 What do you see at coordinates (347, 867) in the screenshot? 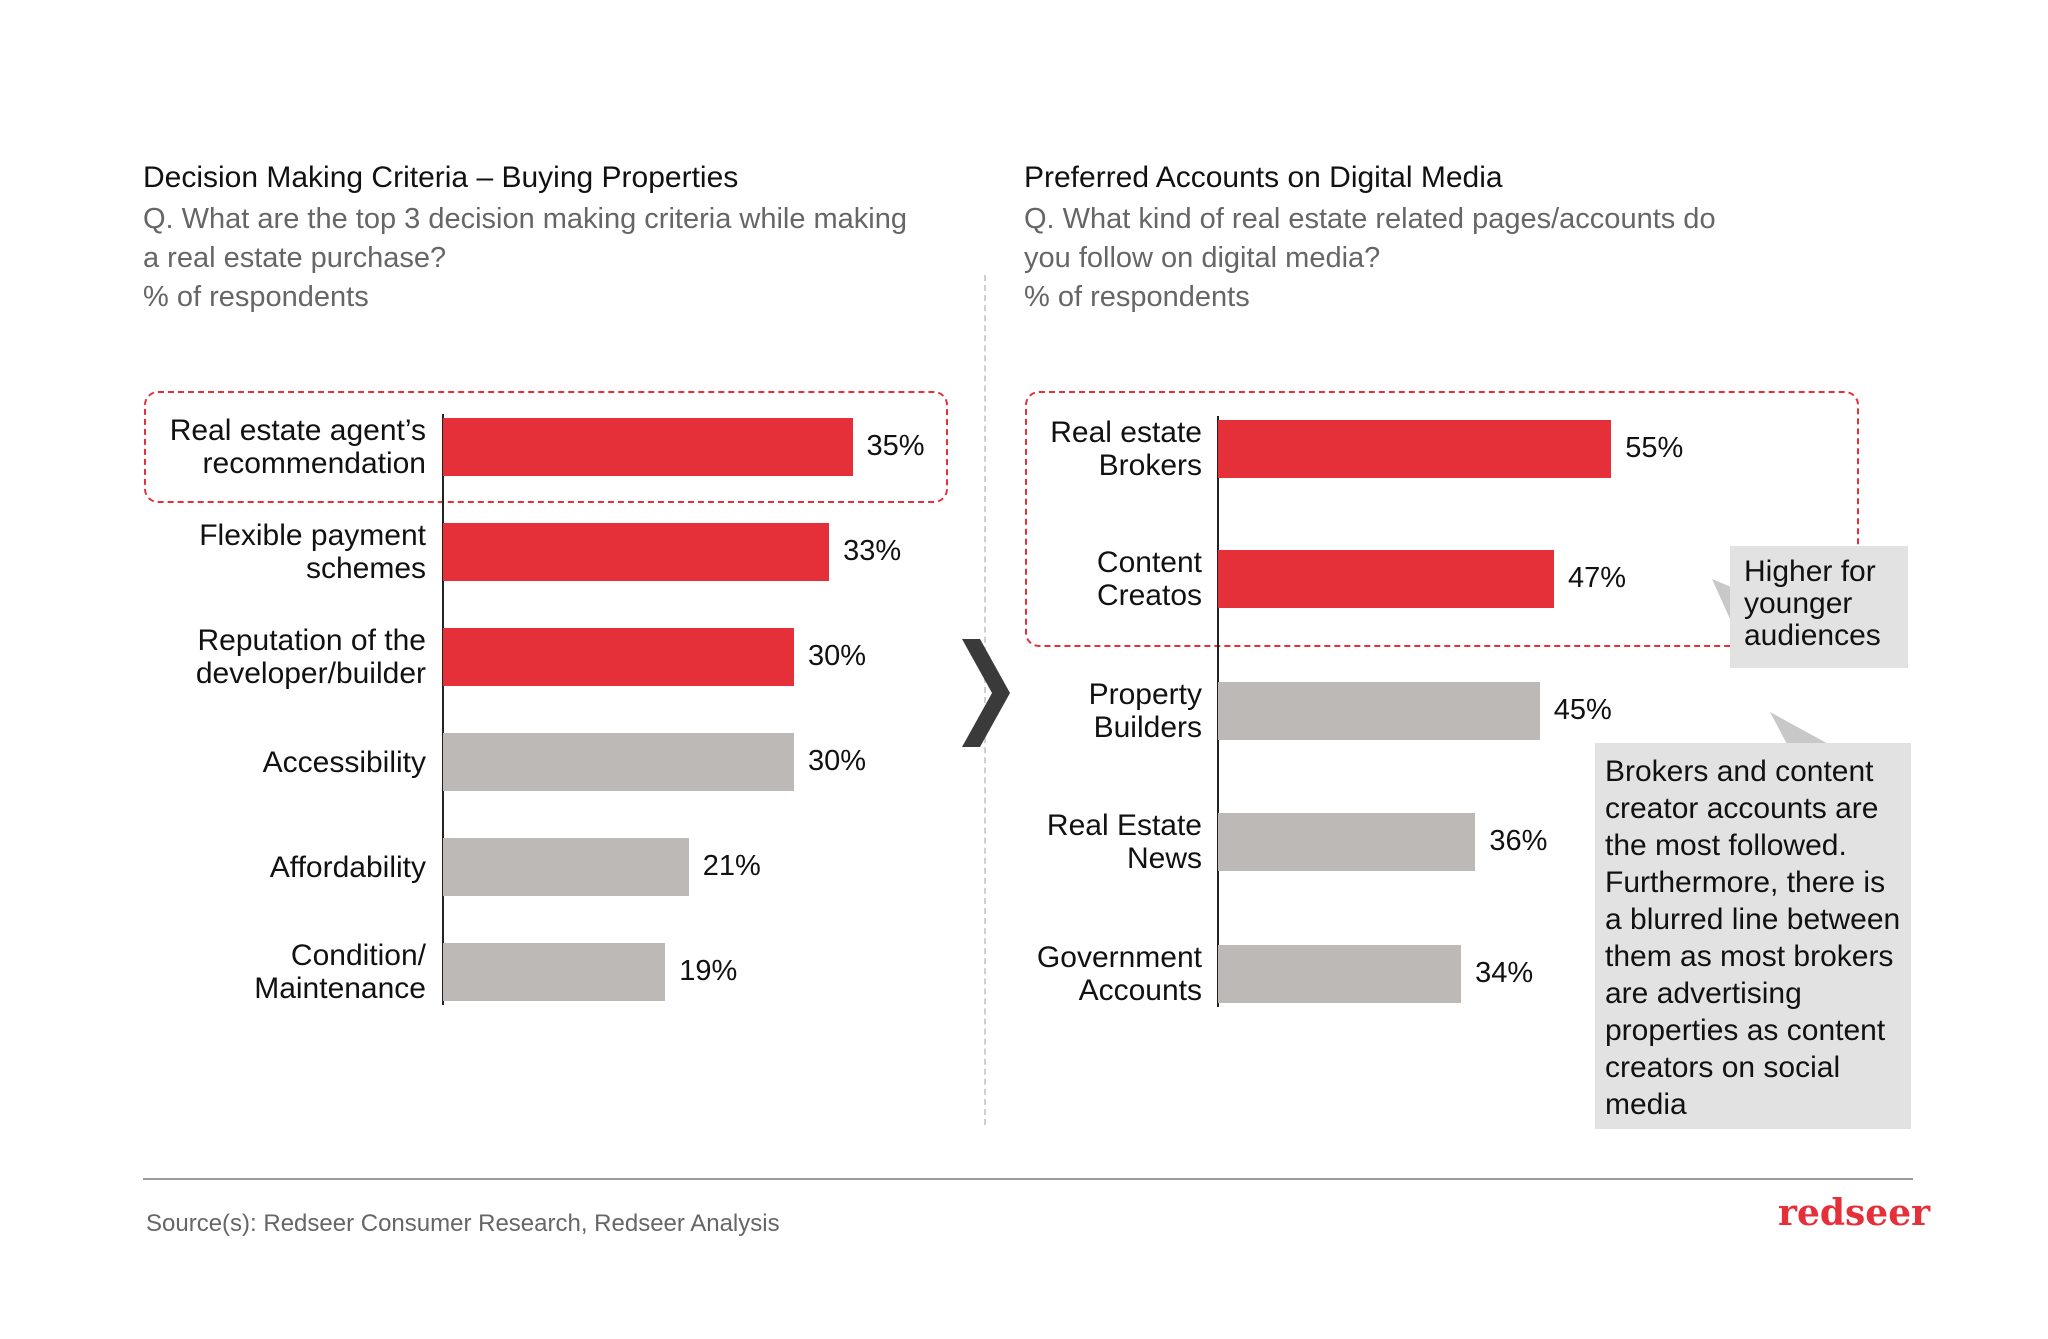
I see `left-category-label-4: Affordability` at bounding box center [347, 867].